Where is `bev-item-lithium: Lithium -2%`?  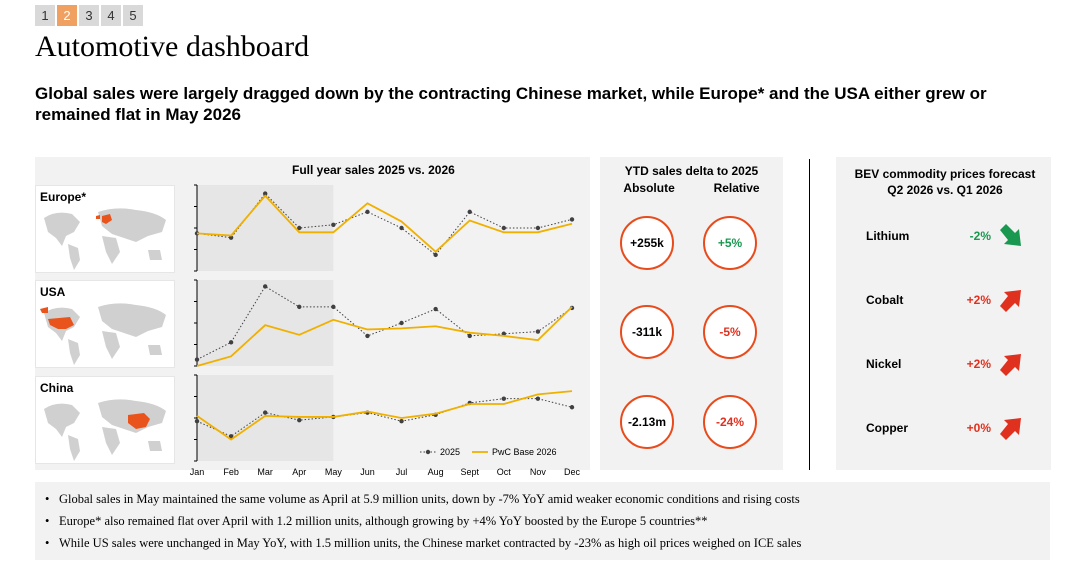
bev-item-lithium: Lithium -2% is located at coordinates (951, 236).